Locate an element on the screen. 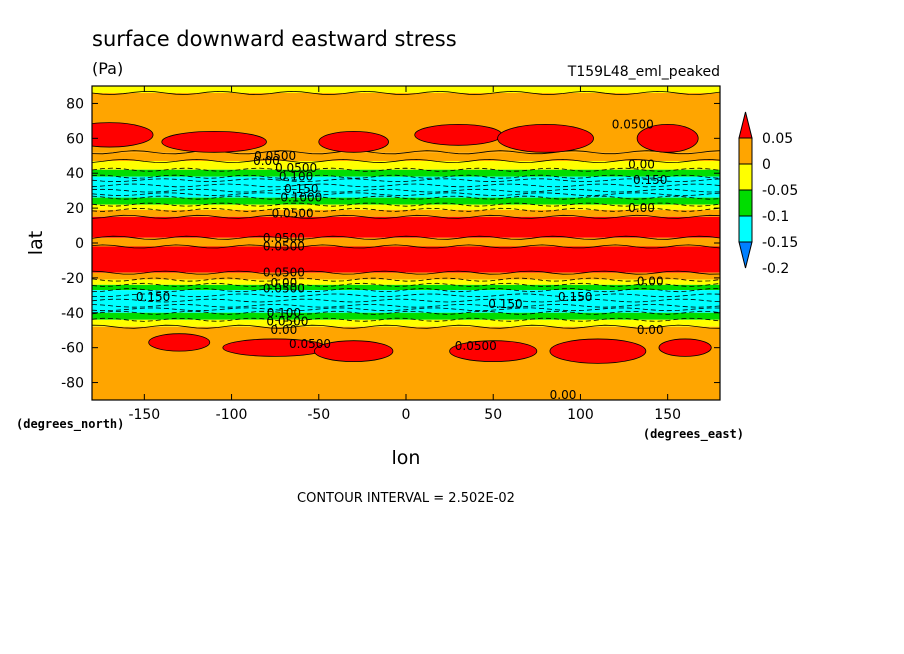 The width and height of the screenshot is (904, 654). contour-label-14: 0.00 is located at coordinates (284, 283).